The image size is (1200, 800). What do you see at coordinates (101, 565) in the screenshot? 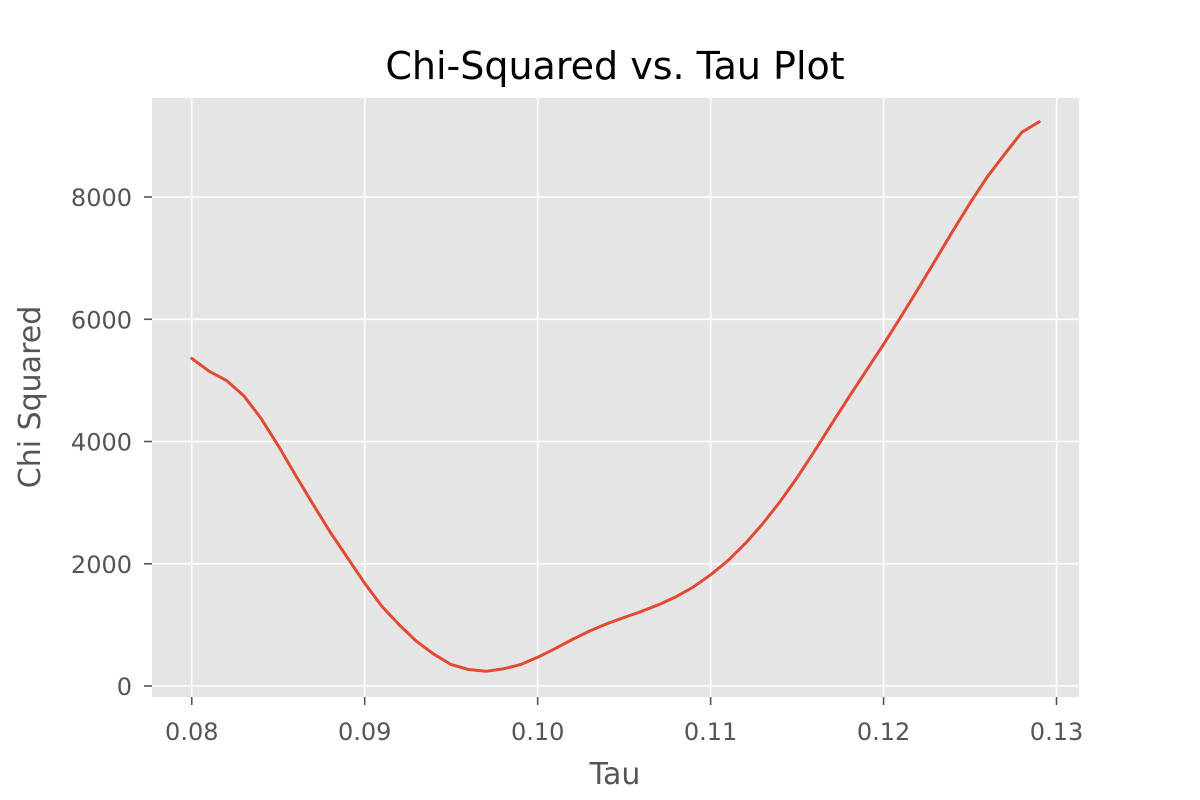
I see `y-tick-label: 2000` at bounding box center [101, 565].